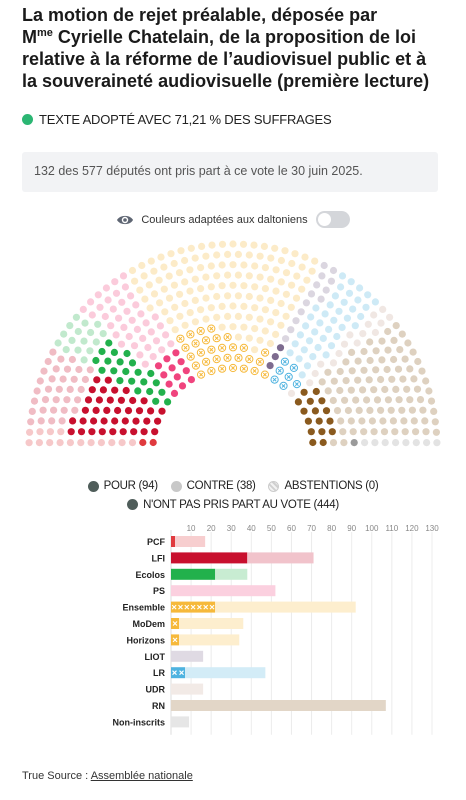  I want to click on x-tick-label: 30, so click(231, 528).